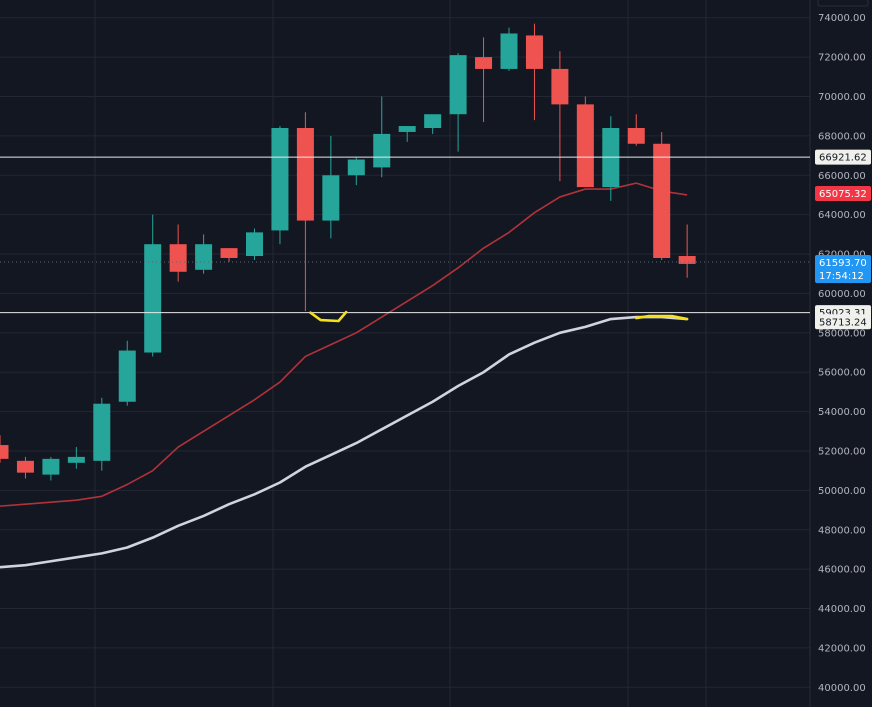  Describe the element at coordinates (842, 412) in the screenshot. I see `y-tick-label: 54000.00` at that location.